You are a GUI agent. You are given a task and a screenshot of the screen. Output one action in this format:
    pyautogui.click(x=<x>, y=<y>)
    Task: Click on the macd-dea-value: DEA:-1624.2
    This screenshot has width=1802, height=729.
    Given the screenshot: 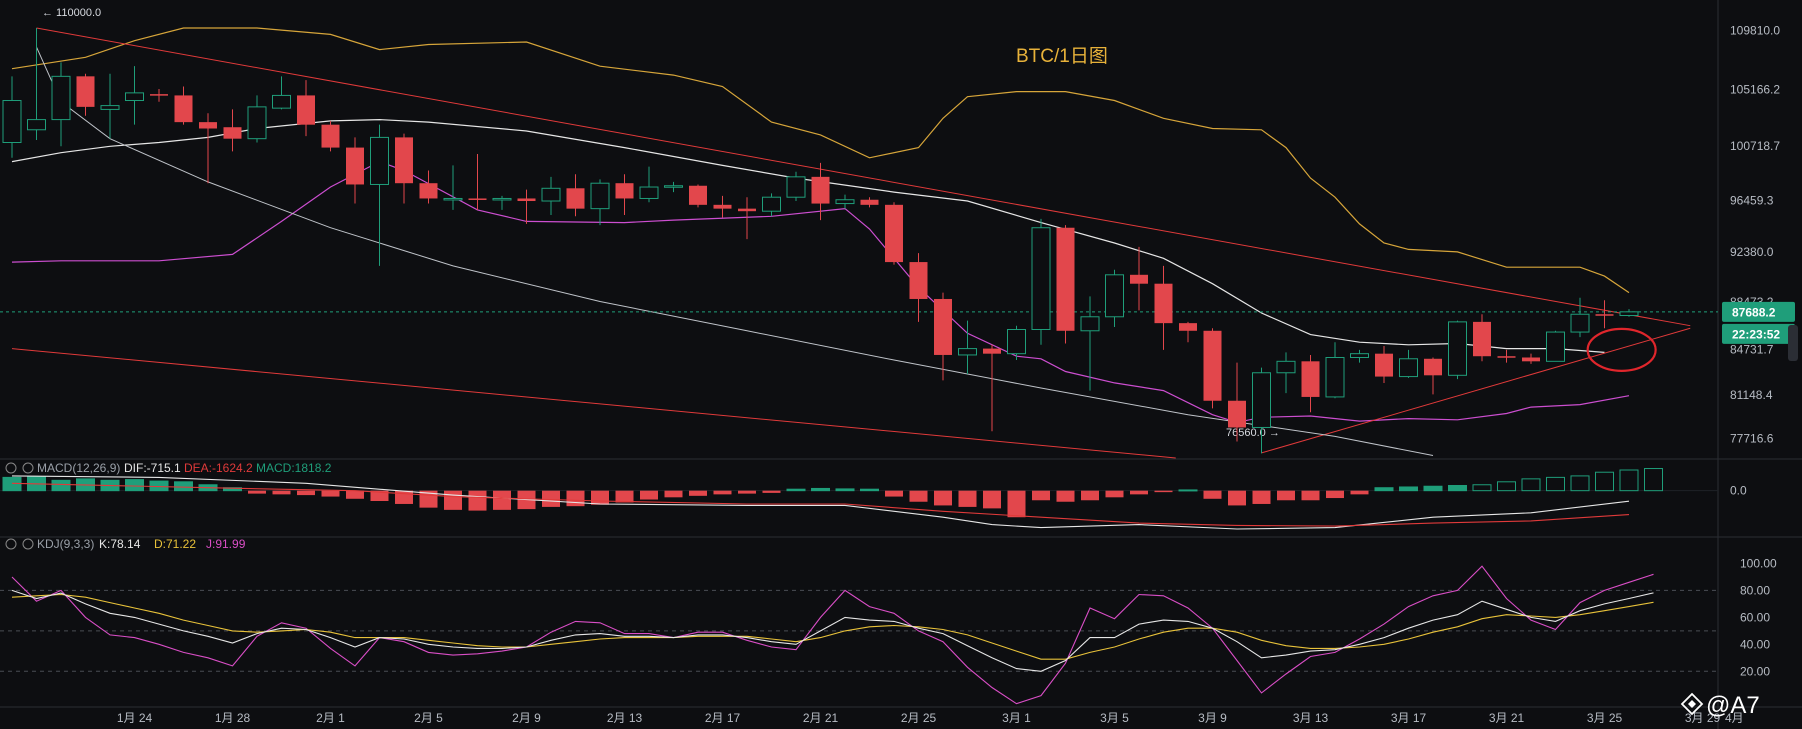 What is the action you would take?
    pyautogui.click(x=218, y=468)
    